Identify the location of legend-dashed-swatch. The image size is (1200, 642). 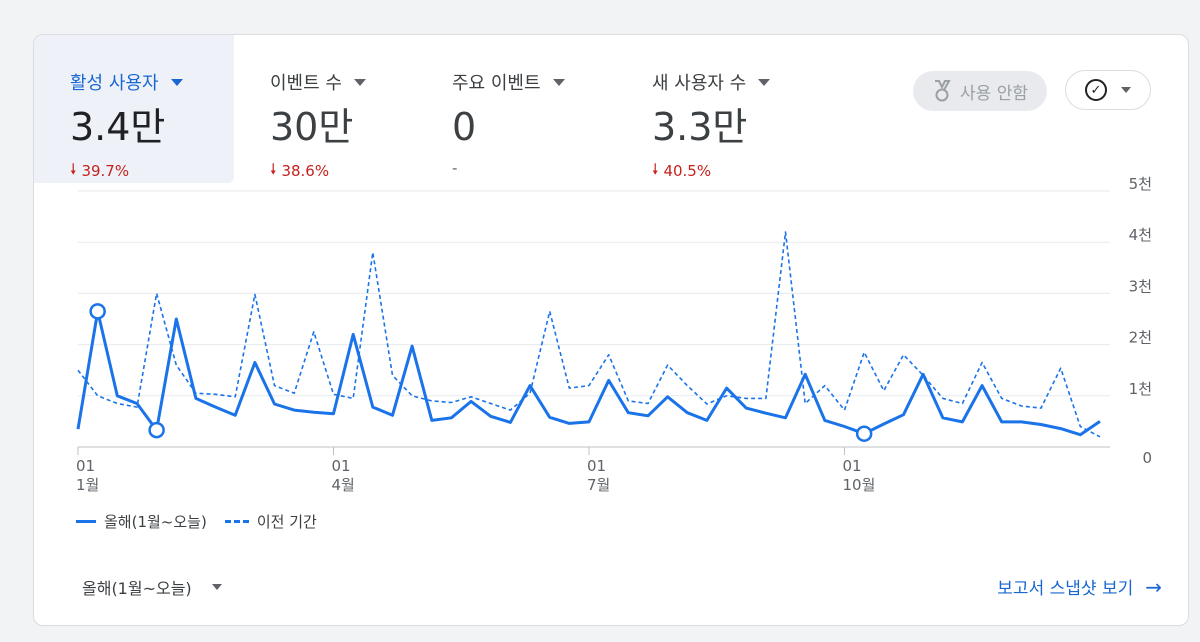
(236, 521).